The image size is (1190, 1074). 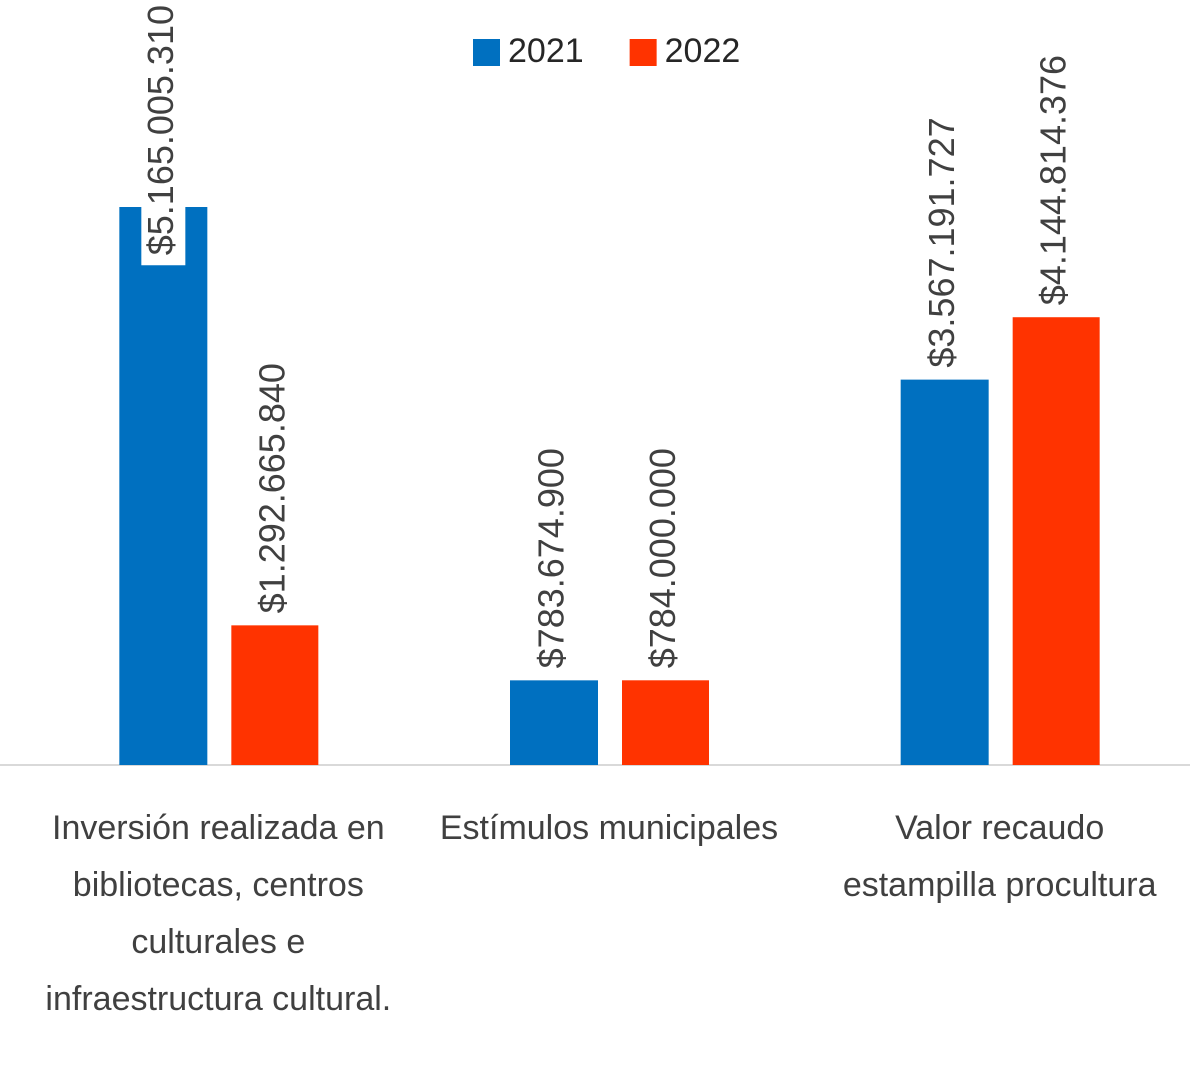 I want to click on value-label-group: $3.567.191.727, so click(x=941, y=242).